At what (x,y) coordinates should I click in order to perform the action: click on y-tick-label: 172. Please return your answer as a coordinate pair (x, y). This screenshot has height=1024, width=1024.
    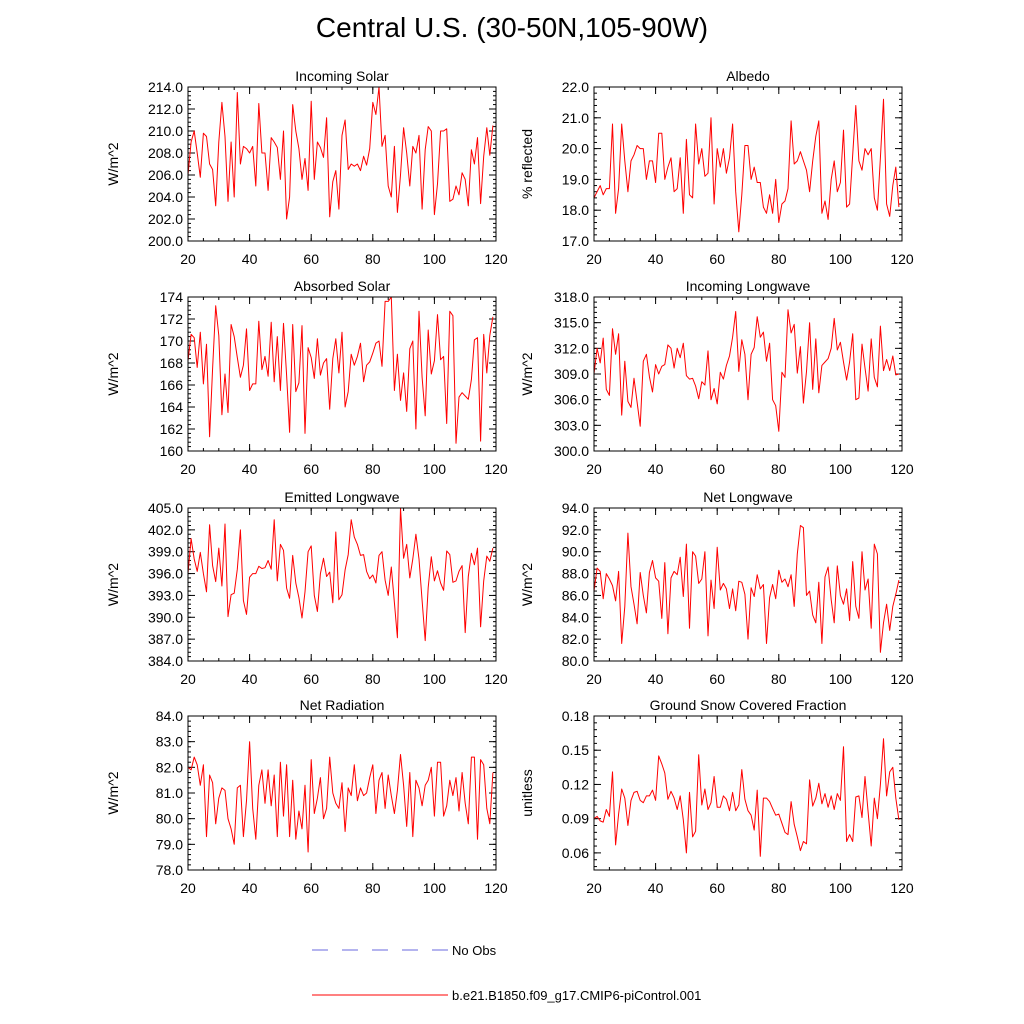
    Looking at the image, I should click on (172, 319).